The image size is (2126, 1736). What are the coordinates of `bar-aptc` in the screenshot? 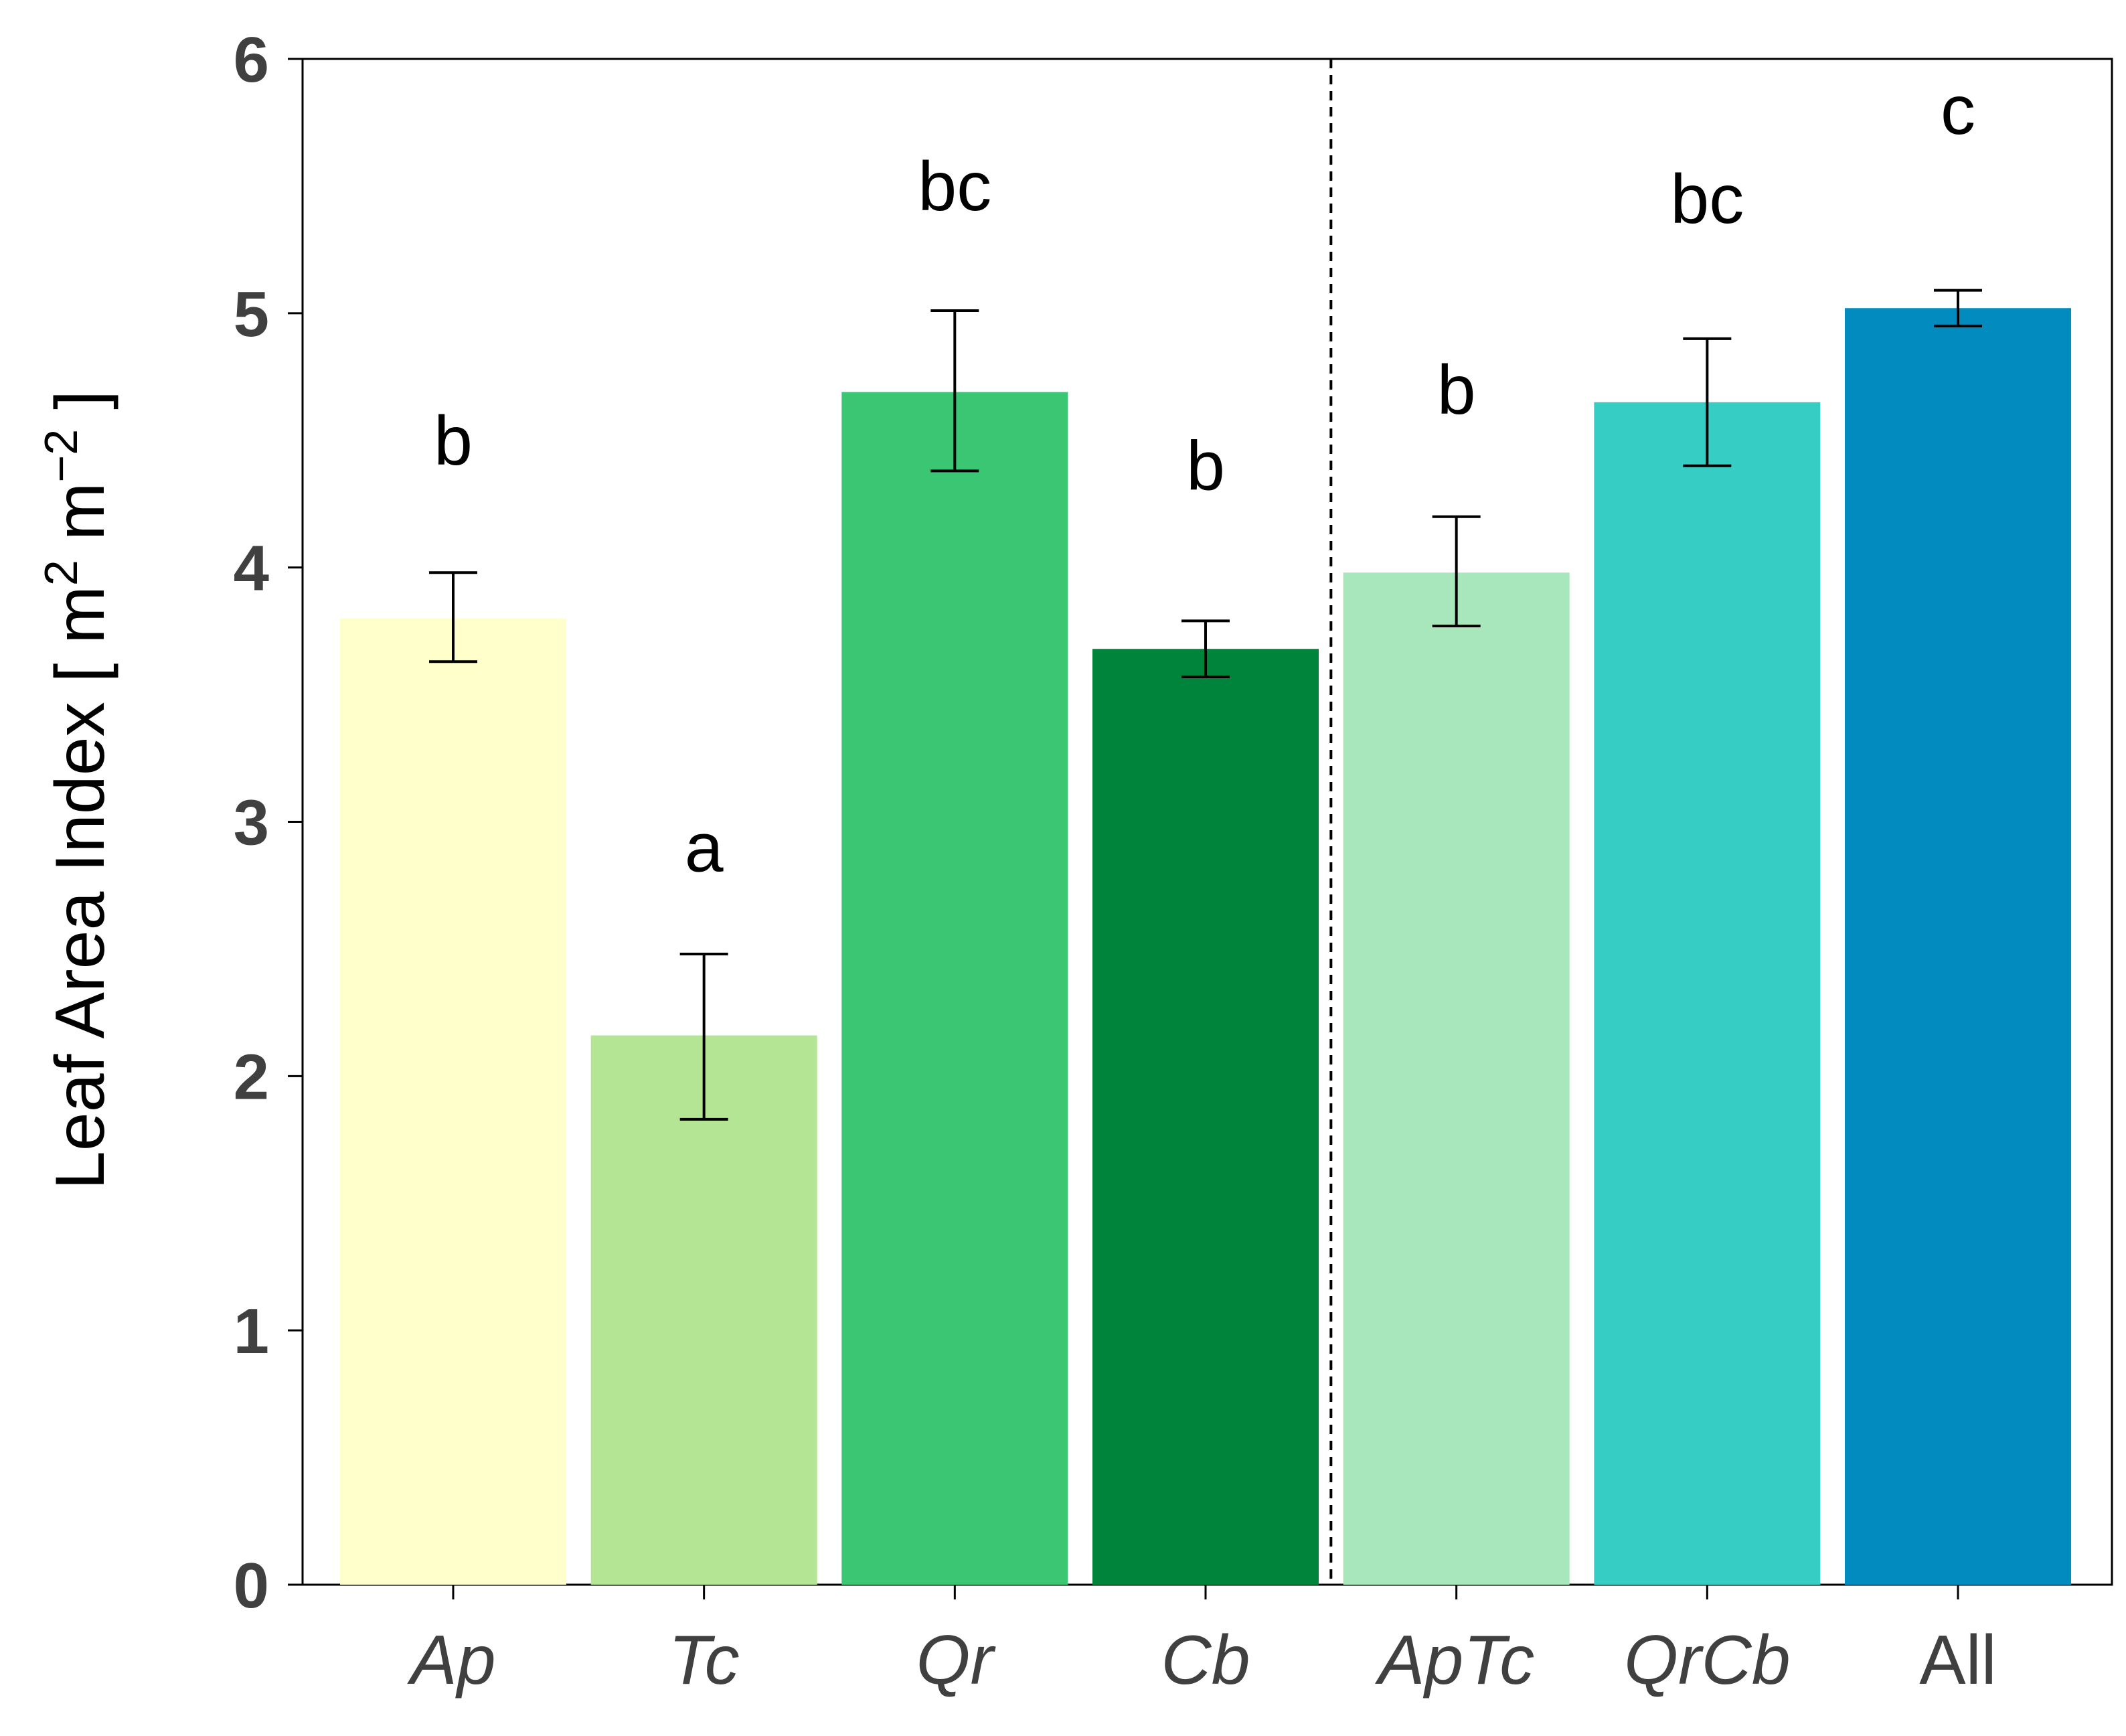 It's located at (1457, 1079).